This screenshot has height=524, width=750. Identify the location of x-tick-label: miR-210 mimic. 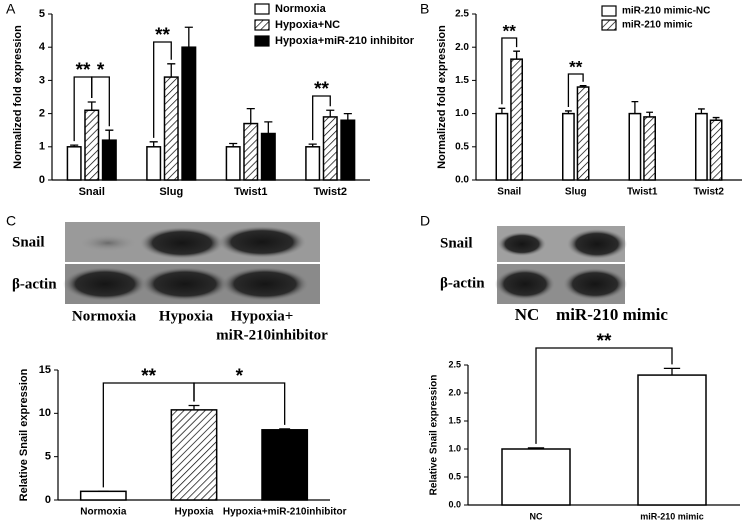
(672, 516).